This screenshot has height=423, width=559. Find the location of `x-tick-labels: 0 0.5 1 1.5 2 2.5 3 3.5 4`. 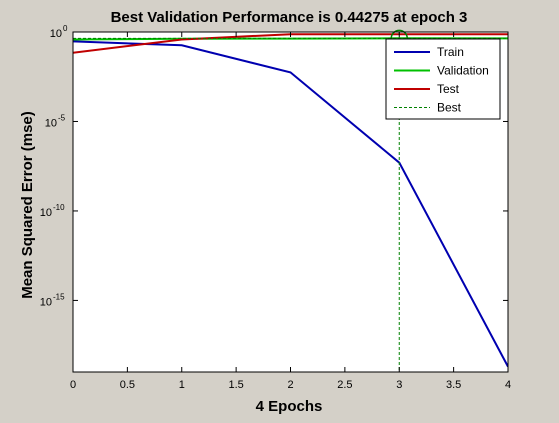

x-tick-labels: 0 0.5 1 1.5 2 2.5 3 3.5 4 is located at coordinates (290, 385).